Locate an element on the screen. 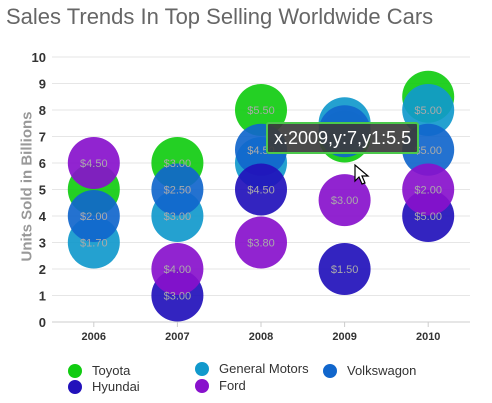 Image resolution: width=492 pixels, height=403 pixels. legend-label: Hyundai is located at coordinates (116, 386).